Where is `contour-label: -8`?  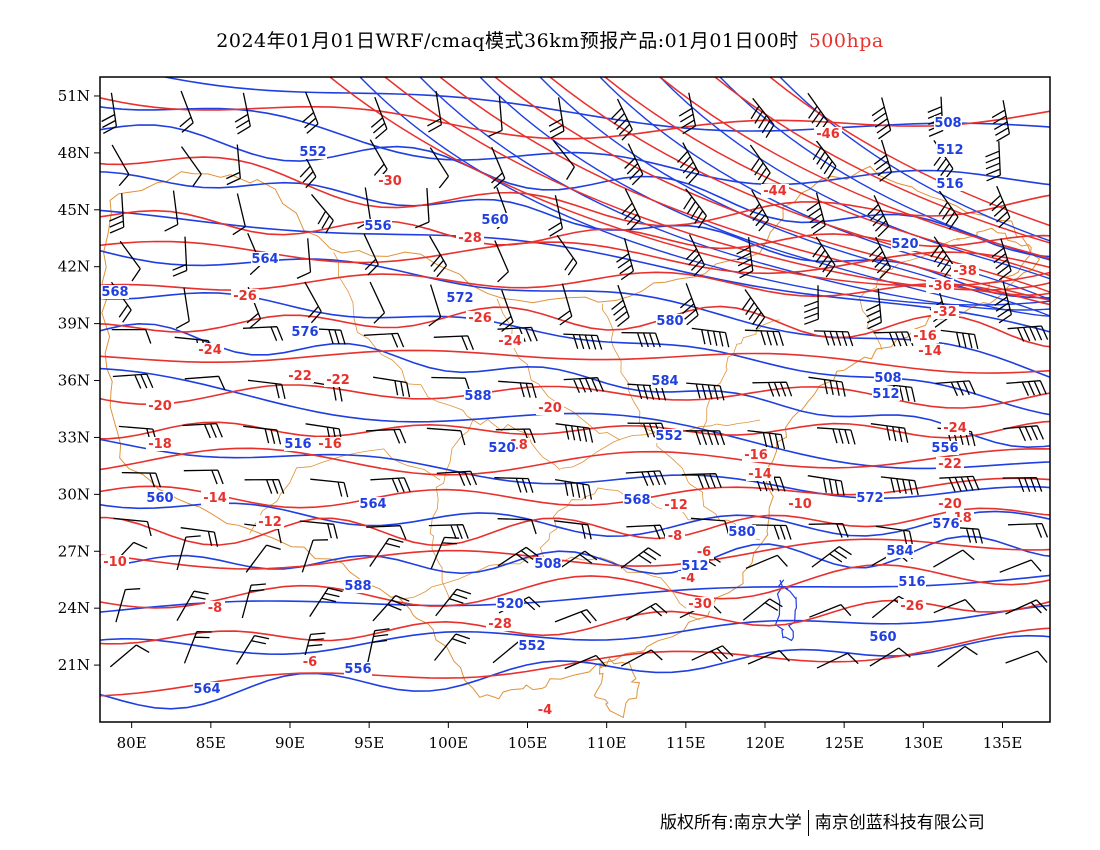
contour-label: -8 is located at coordinates (675, 536).